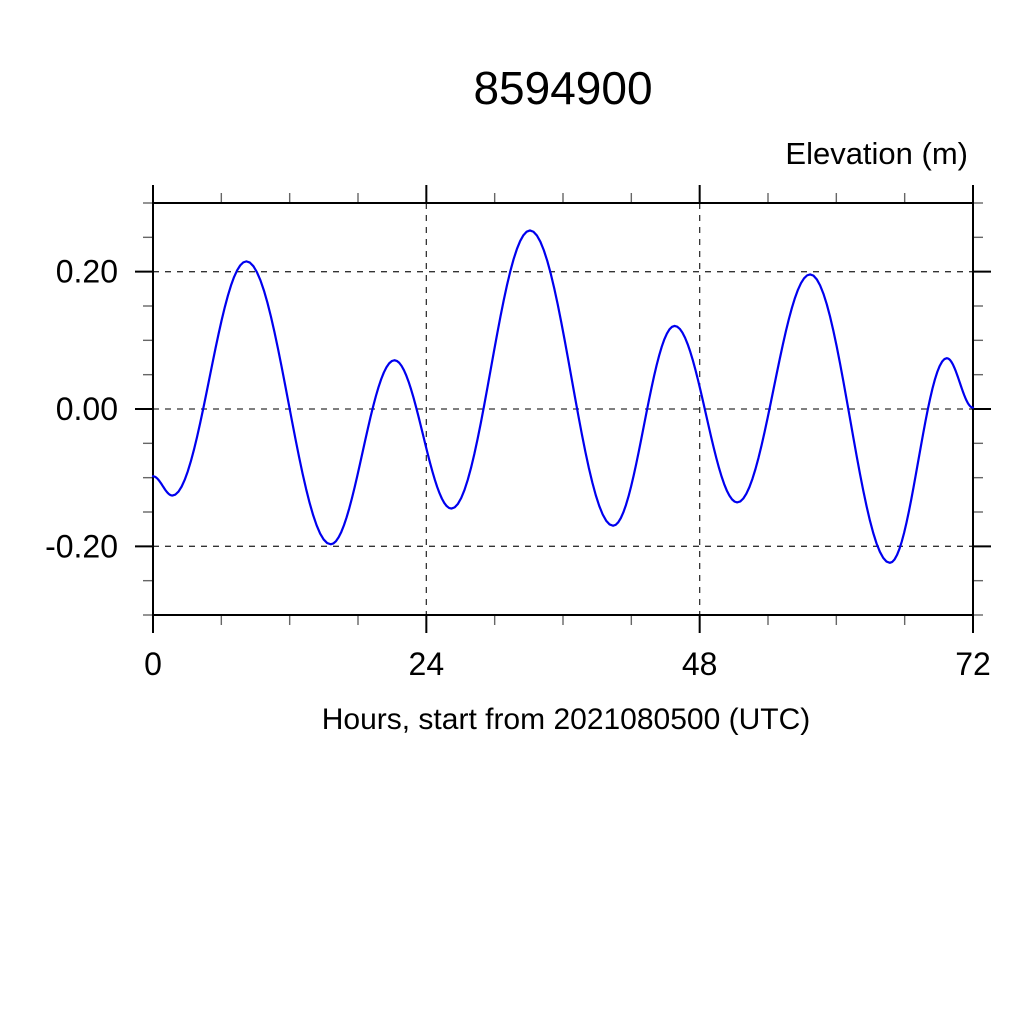 Image resolution: width=1024 pixels, height=1024 pixels. I want to click on y-tick-label: 0.00, so click(87, 409).